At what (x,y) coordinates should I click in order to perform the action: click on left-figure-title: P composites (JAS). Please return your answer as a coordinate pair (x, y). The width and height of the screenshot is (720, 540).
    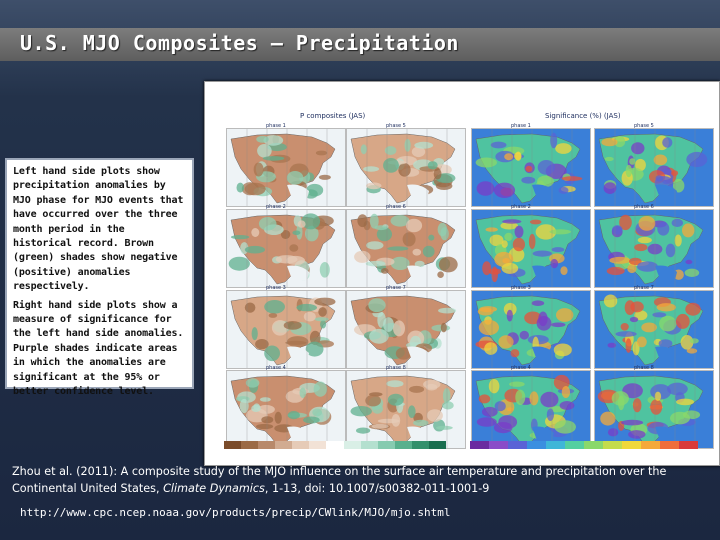
    Looking at the image, I should click on (333, 116).